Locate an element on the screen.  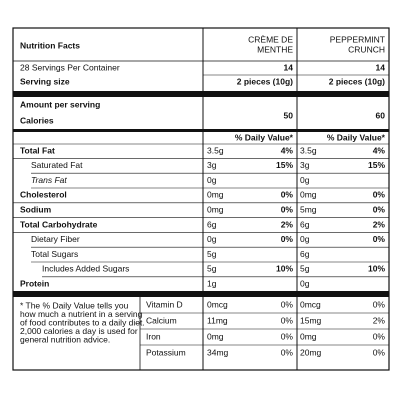
footnote: of food contributes to a daily diet. is located at coordinates (82, 322).